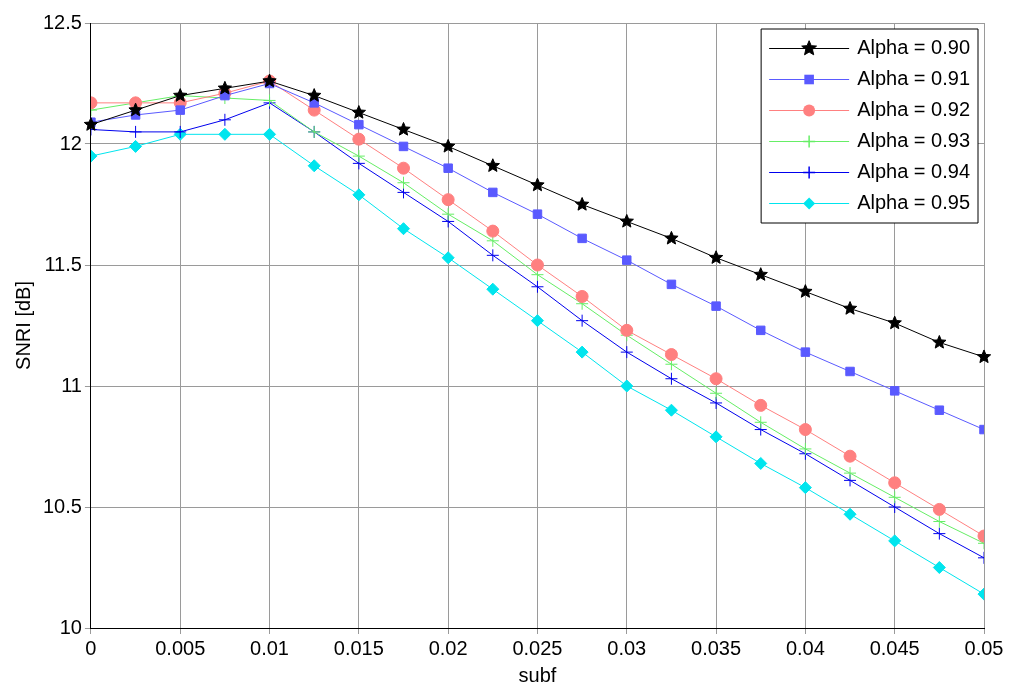 This screenshot has height=697, width=1015. What do you see at coordinates (71, 384) in the screenshot?
I see `y-tick-label: 11` at bounding box center [71, 384].